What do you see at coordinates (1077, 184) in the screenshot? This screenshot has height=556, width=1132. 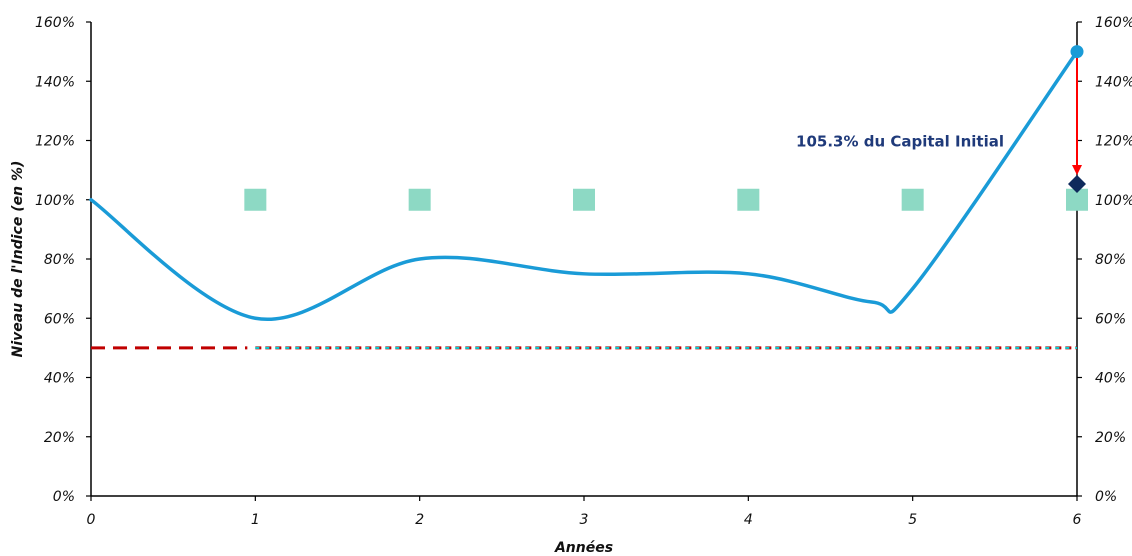 I see `redemption-diamond` at bounding box center [1077, 184].